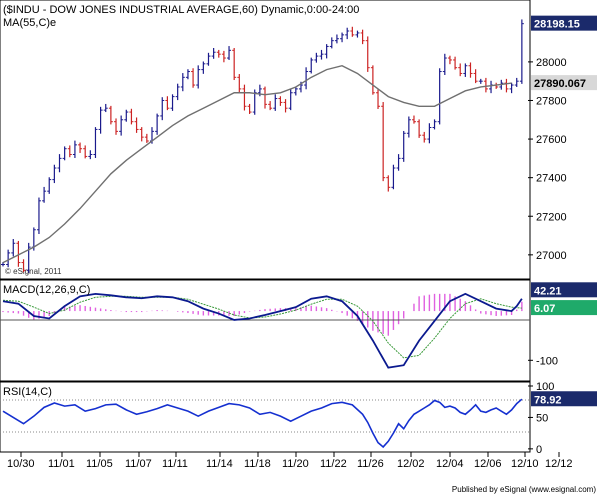 This screenshot has height=496, width=600. Describe the element at coordinates (138, 464) in the screenshot. I see `x-tick-label: 11/07` at that location.